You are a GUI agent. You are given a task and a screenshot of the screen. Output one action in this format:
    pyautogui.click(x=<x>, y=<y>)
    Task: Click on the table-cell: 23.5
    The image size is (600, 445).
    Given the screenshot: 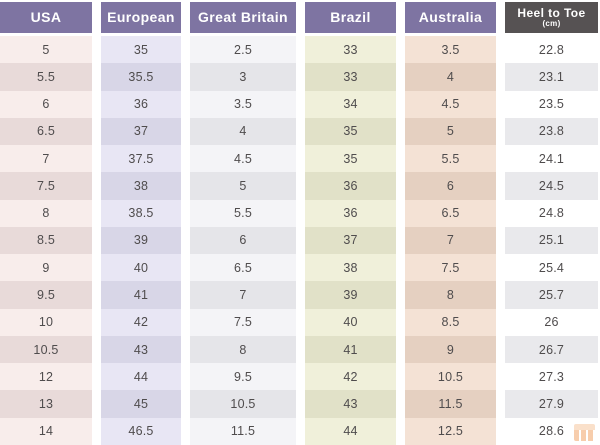 What is the action you would take?
    pyautogui.click(x=551, y=104)
    